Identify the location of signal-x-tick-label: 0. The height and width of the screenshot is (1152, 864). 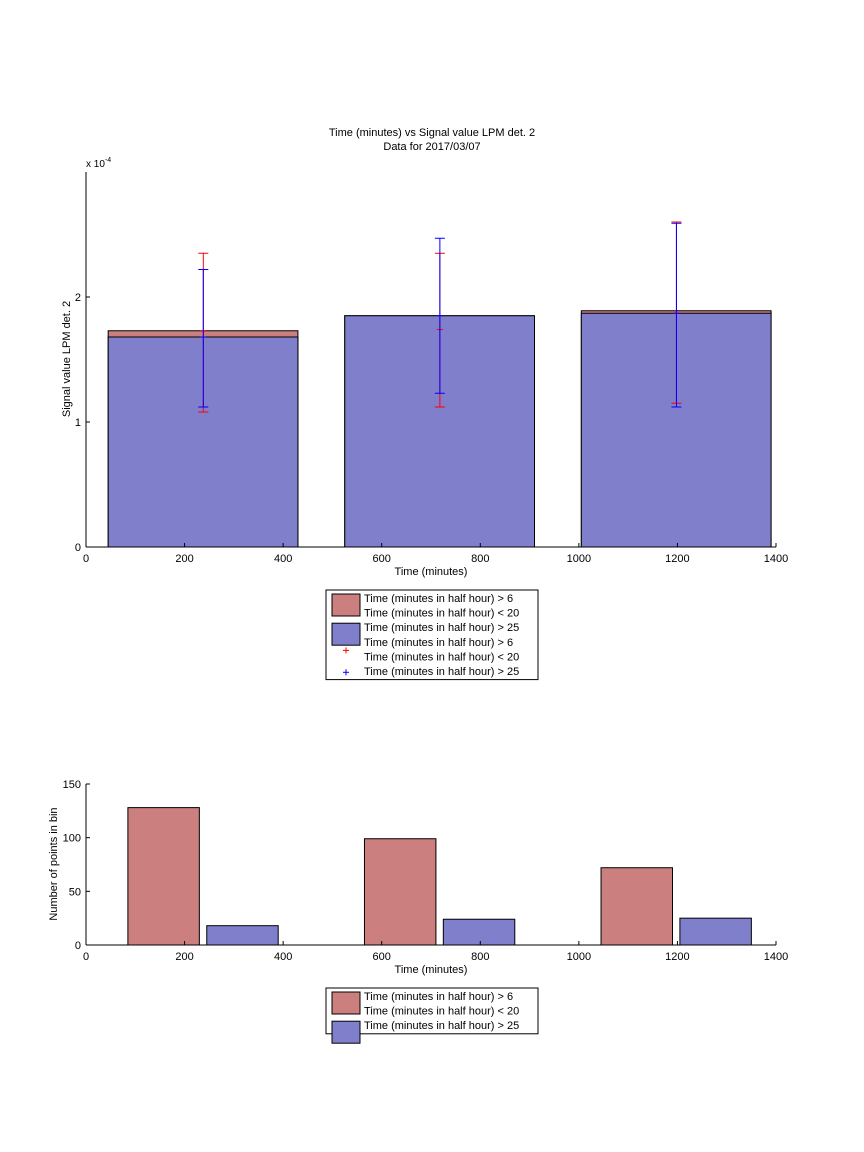
(86, 559).